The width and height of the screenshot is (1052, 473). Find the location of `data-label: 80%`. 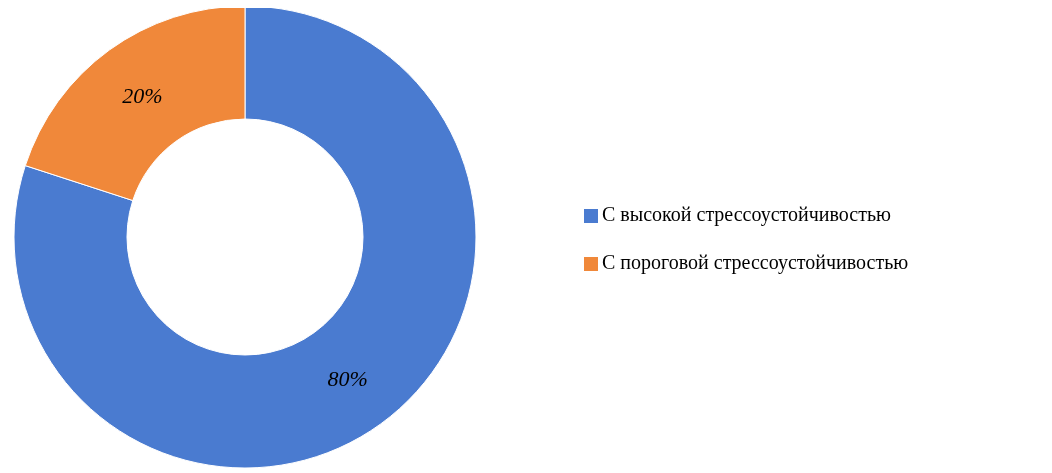

data-label: 80% is located at coordinates (347, 378).